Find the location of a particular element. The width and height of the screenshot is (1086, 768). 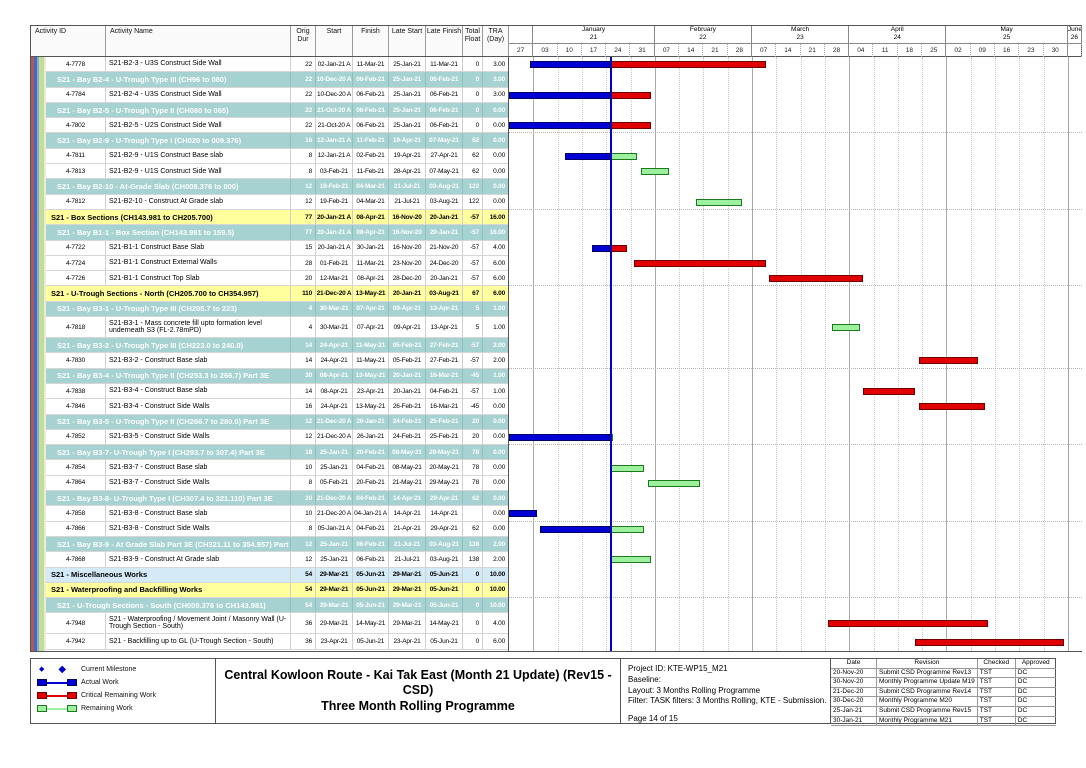

total-float-cell: 67 is located at coordinates (473, 293).